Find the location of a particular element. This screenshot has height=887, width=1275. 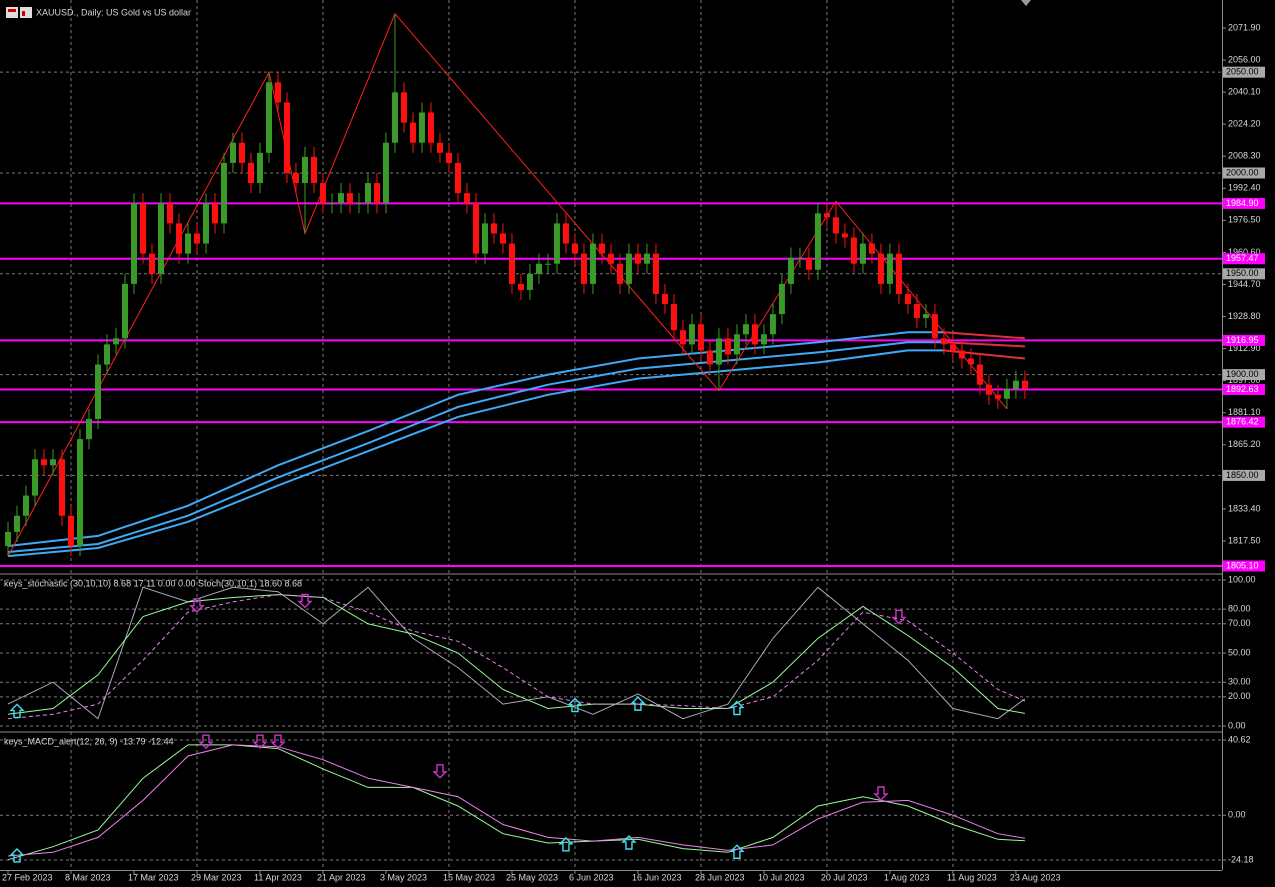

y-tick-label: 40.62 is located at coordinates (1239, 739).